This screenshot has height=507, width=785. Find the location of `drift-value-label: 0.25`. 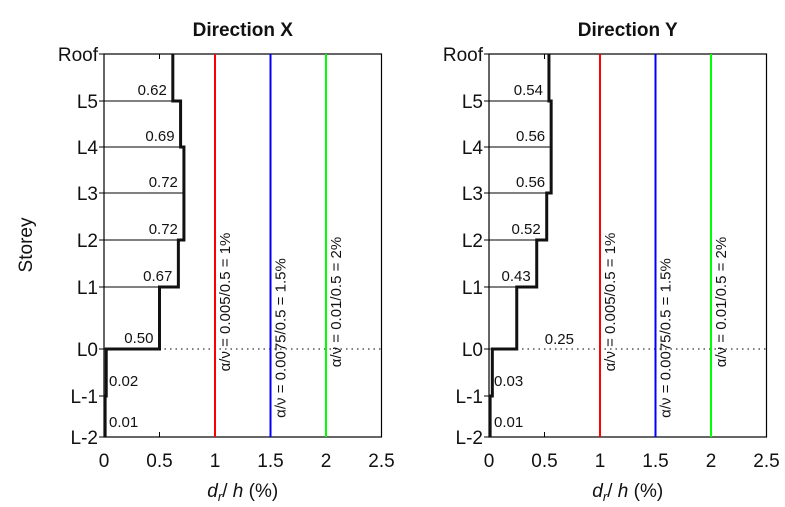

drift-value-label: 0.25 is located at coordinates (559, 339).